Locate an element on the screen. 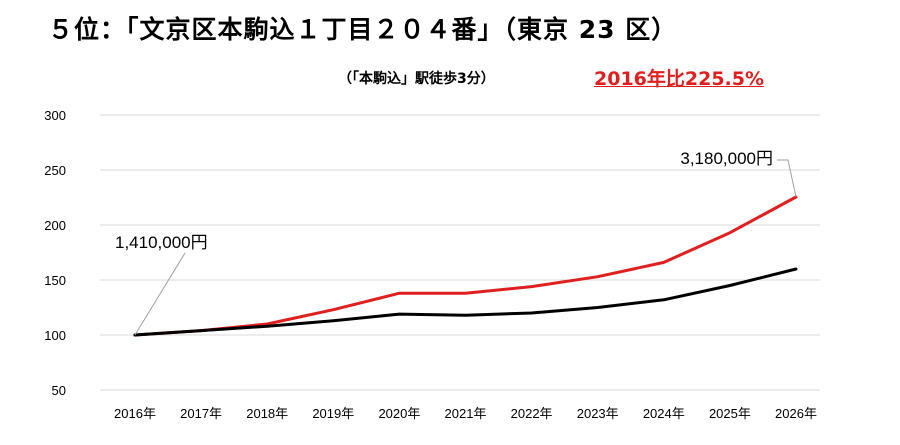  x-tick-label: 2019年 is located at coordinates (333, 413).